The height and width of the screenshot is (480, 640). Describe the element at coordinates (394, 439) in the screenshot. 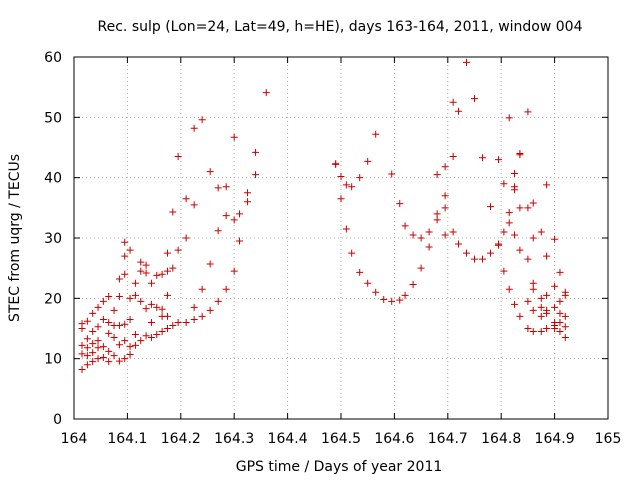

I see `x-tick-label: 164.6` at that location.